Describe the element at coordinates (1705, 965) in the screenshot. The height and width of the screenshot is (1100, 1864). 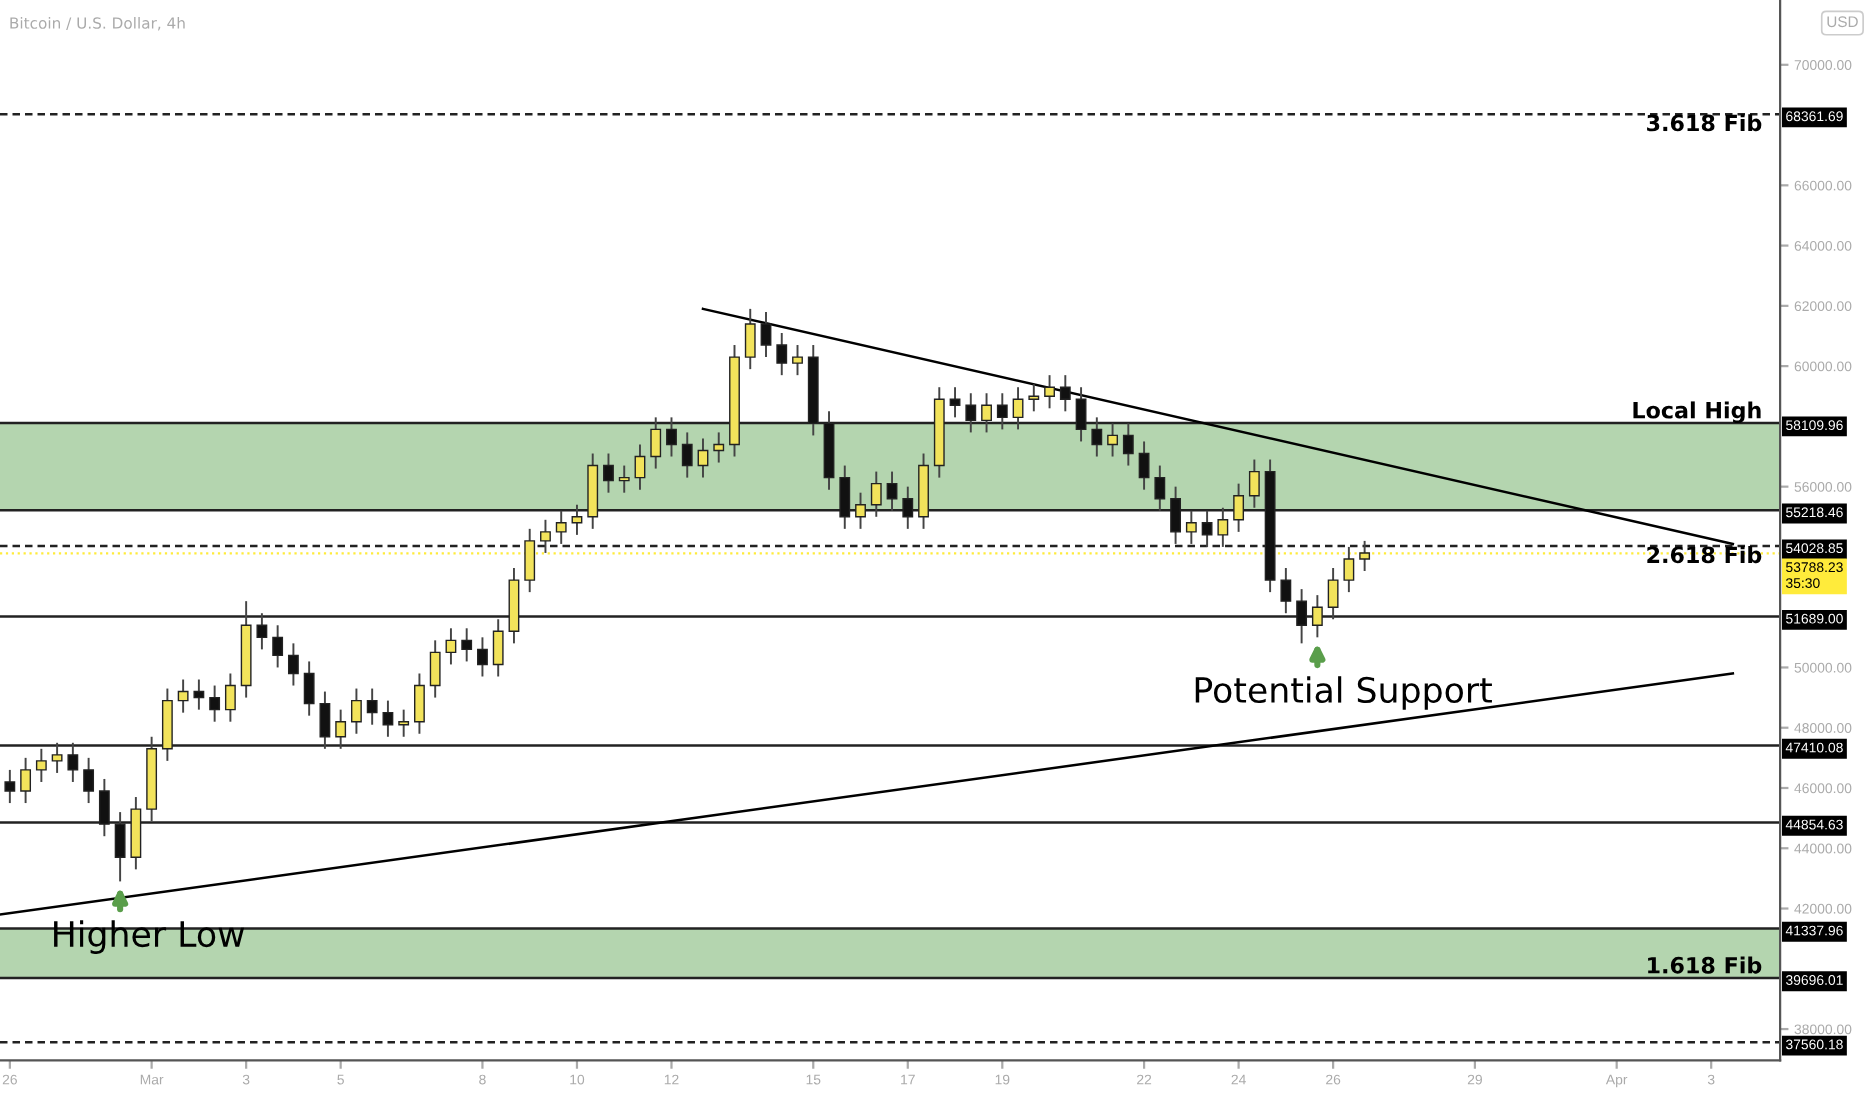
I see `band-label: 1.618 Fib` at that location.